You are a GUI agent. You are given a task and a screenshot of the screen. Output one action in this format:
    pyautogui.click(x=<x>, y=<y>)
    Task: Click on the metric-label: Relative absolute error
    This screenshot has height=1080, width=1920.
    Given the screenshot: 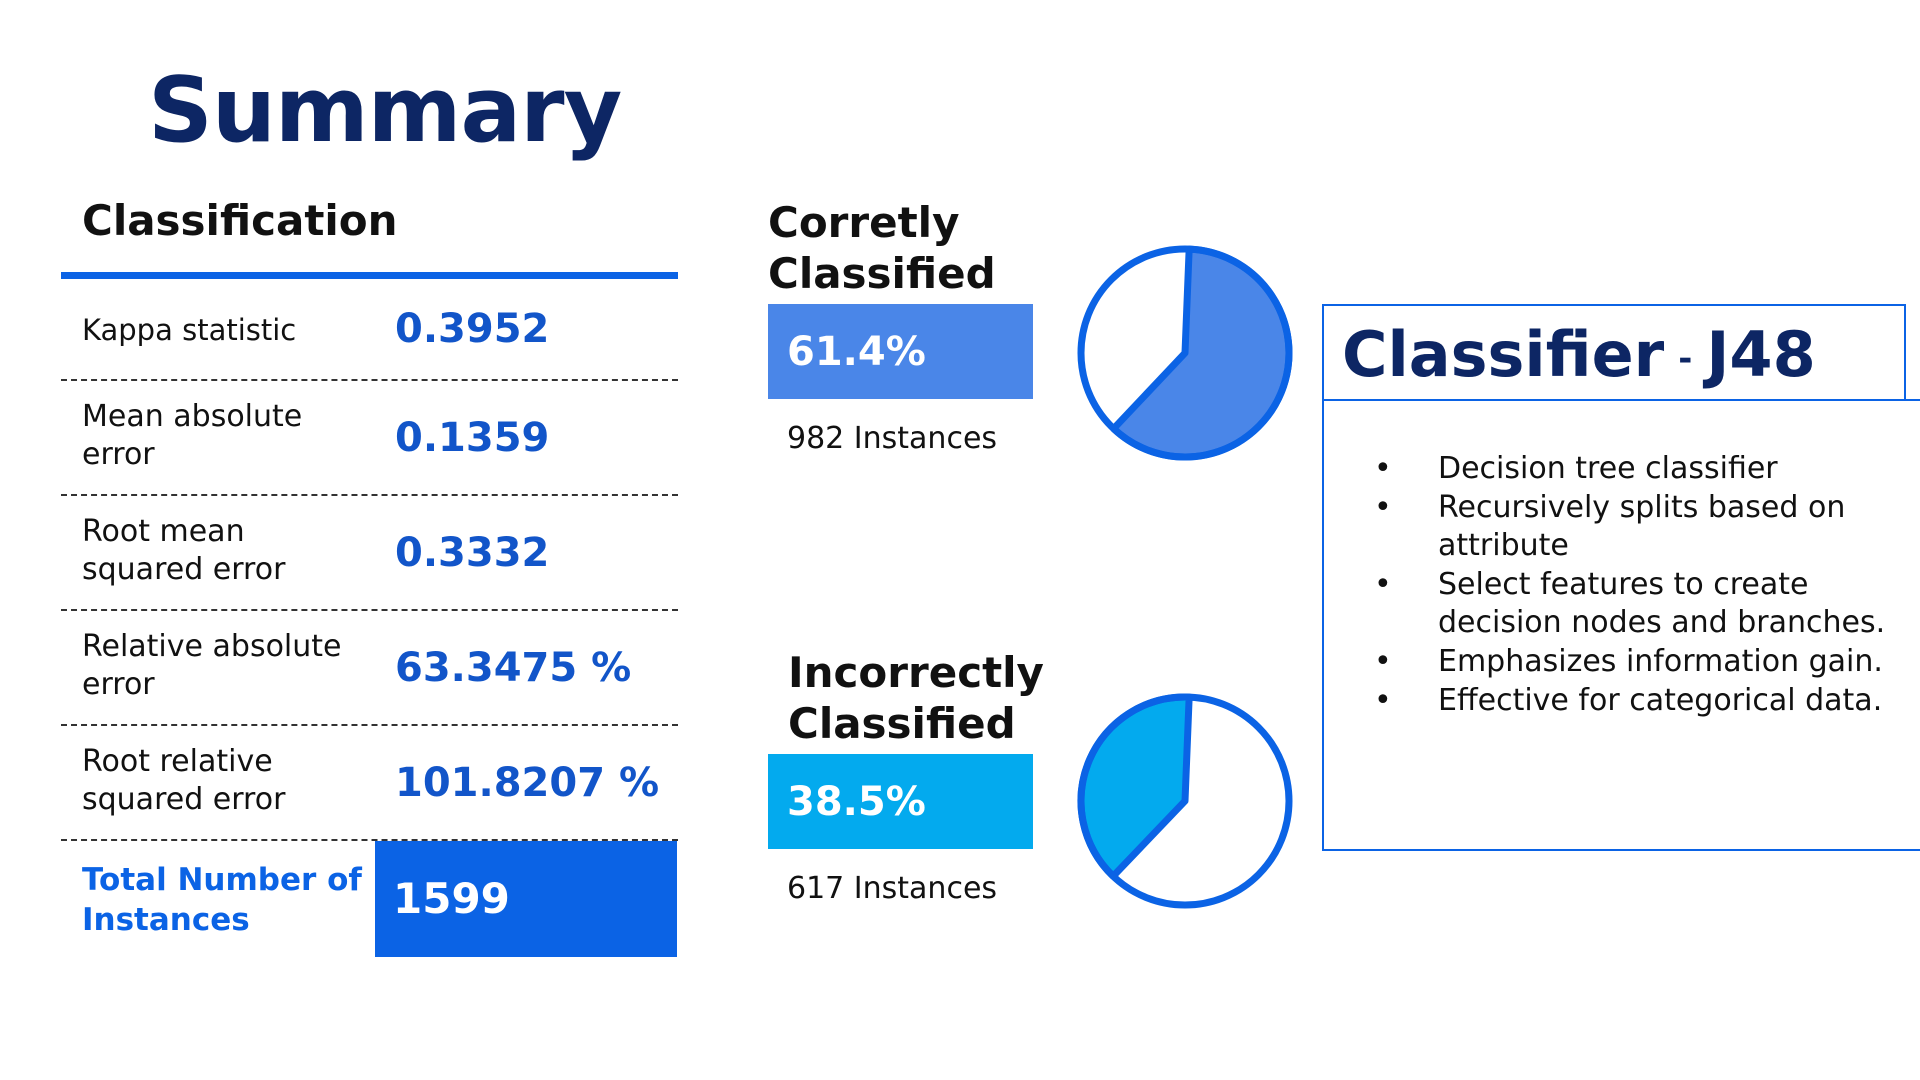 What is the action you would take?
    pyautogui.click(x=212, y=665)
    